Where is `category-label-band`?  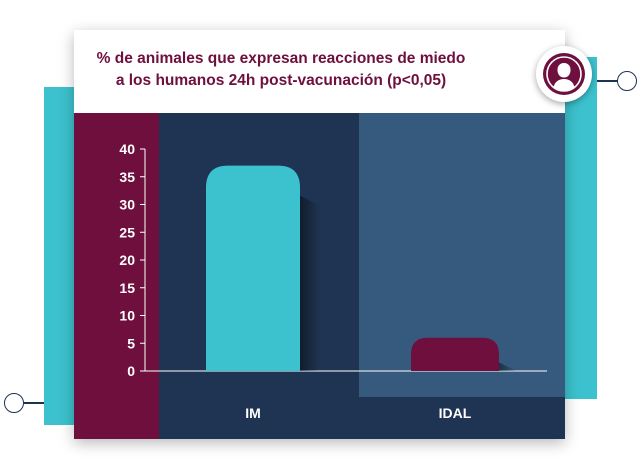 category-label-band is located at coordinates (362, 418).